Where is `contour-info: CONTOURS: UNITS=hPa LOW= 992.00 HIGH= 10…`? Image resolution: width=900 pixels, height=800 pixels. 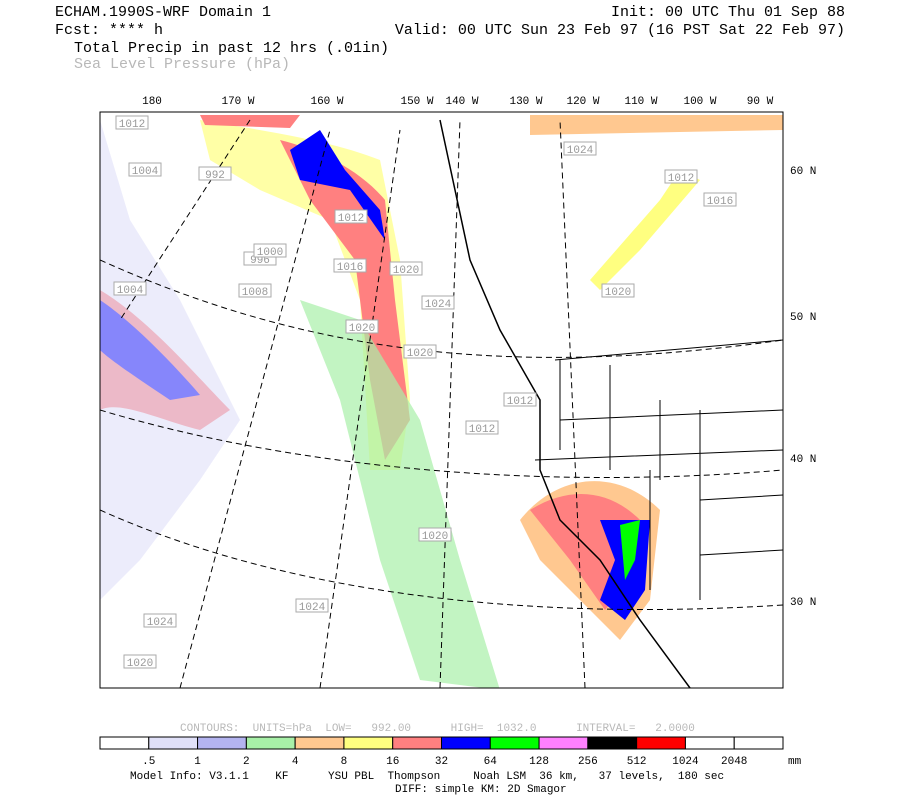
contour-info: CONTOURS: UNITS=hPa LOW= 992.00 HIGH= 10… is located at coordinates (437, 729).